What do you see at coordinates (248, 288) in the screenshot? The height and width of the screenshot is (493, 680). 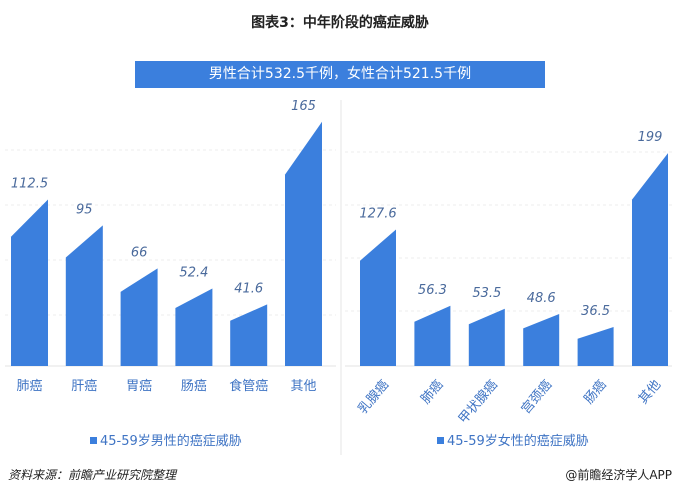 I see `value-label: 41.6` at bounding box center [248, 288].